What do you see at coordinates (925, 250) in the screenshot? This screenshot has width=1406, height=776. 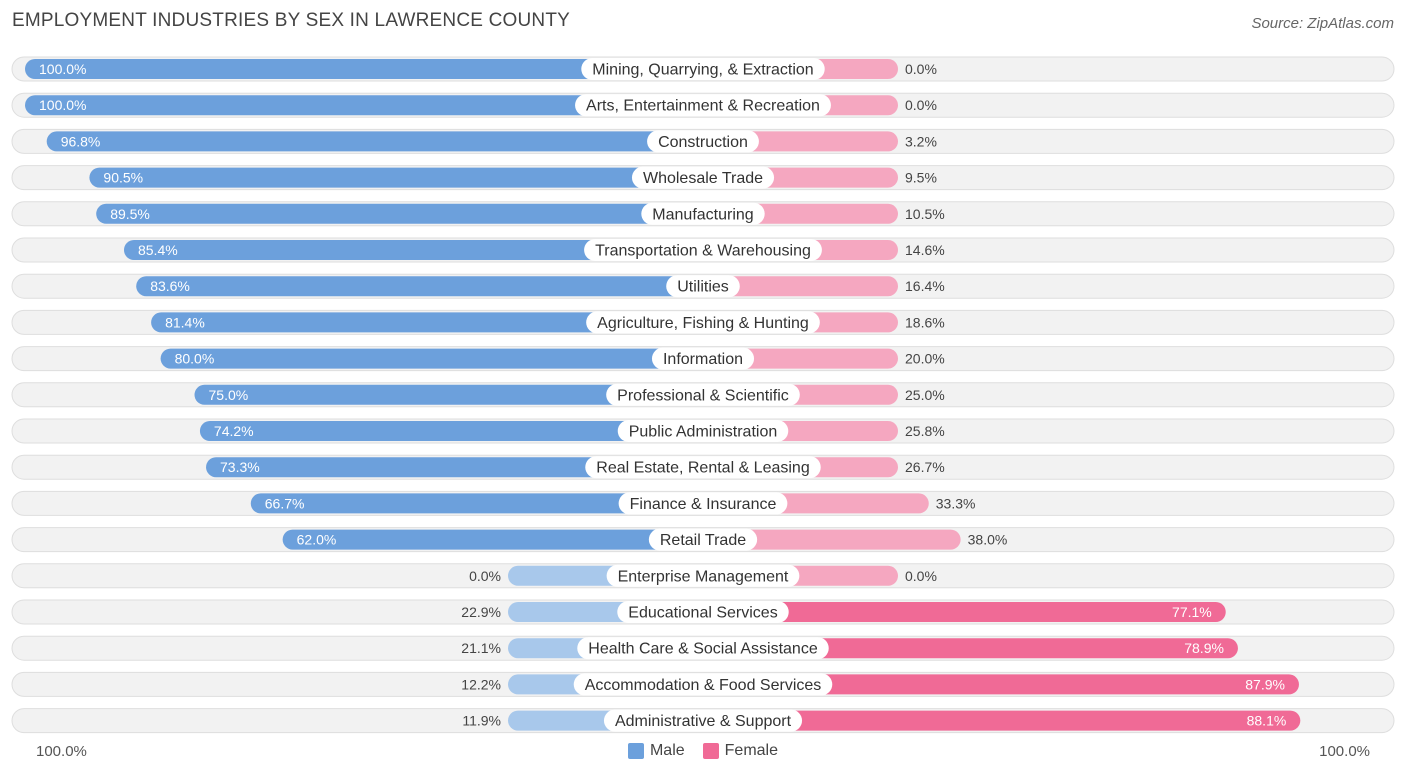 I see `female-value-label: 14.6%` at bounding box center [925, 250].